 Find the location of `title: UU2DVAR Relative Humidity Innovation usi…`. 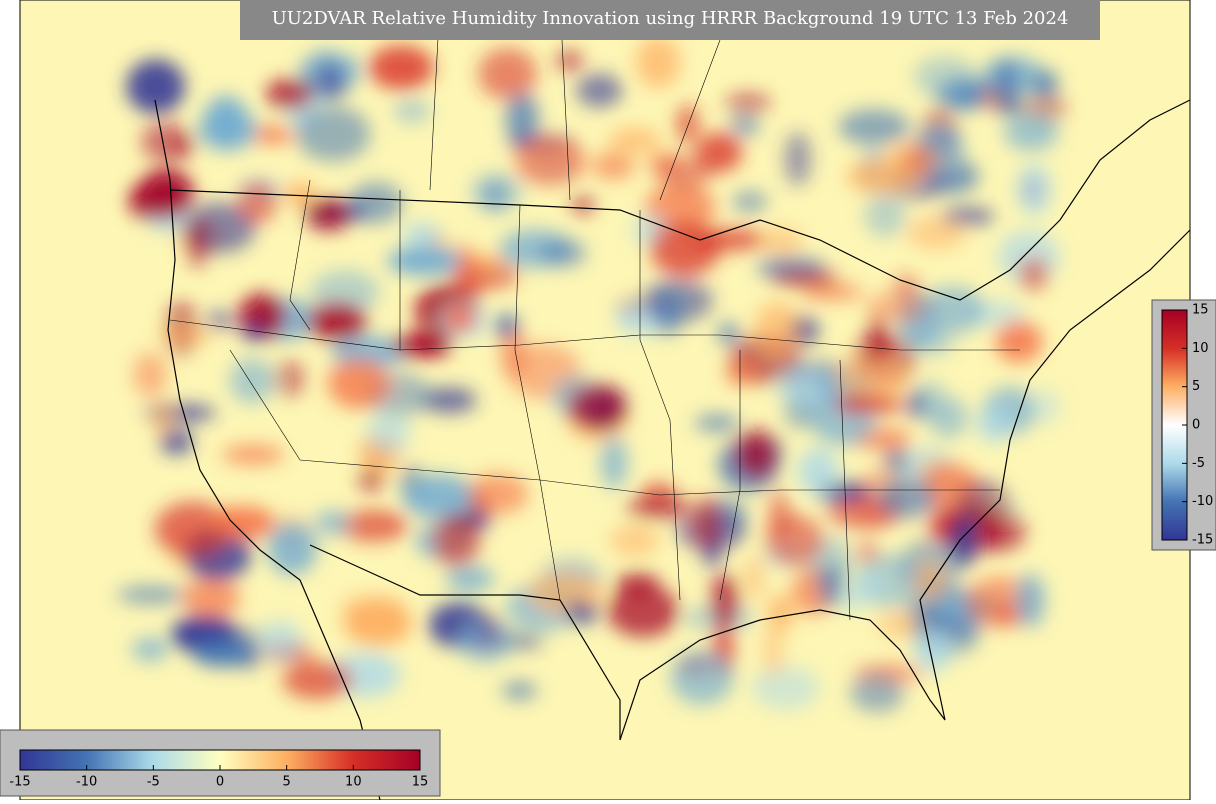

title: UU2DVAR Relative Humidity Innovation usi… is located at coordinates (670, 18).